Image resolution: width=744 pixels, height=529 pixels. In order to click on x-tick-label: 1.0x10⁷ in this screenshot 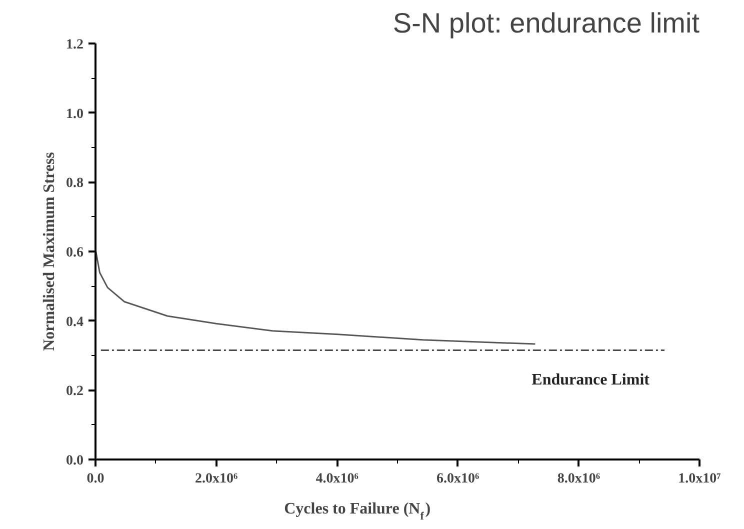, I will do `click(699, 479)`.